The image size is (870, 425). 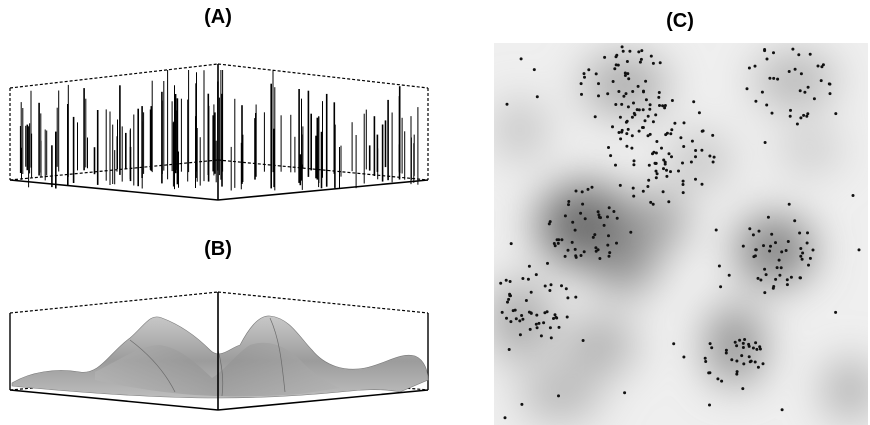 What do you see at coordinates (680, 21) in the screenshot?
I see `panel-c-label: (C)` at bounding box center [680, 21].